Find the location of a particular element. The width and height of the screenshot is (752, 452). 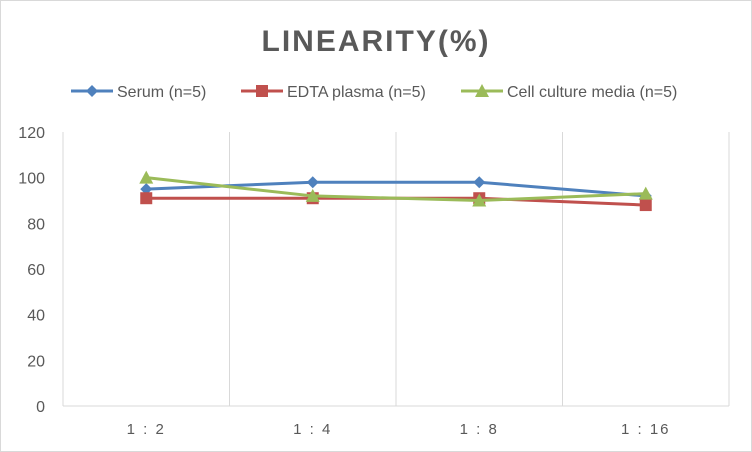

y-tick-label: 60 is located at coordinates (36, 270).